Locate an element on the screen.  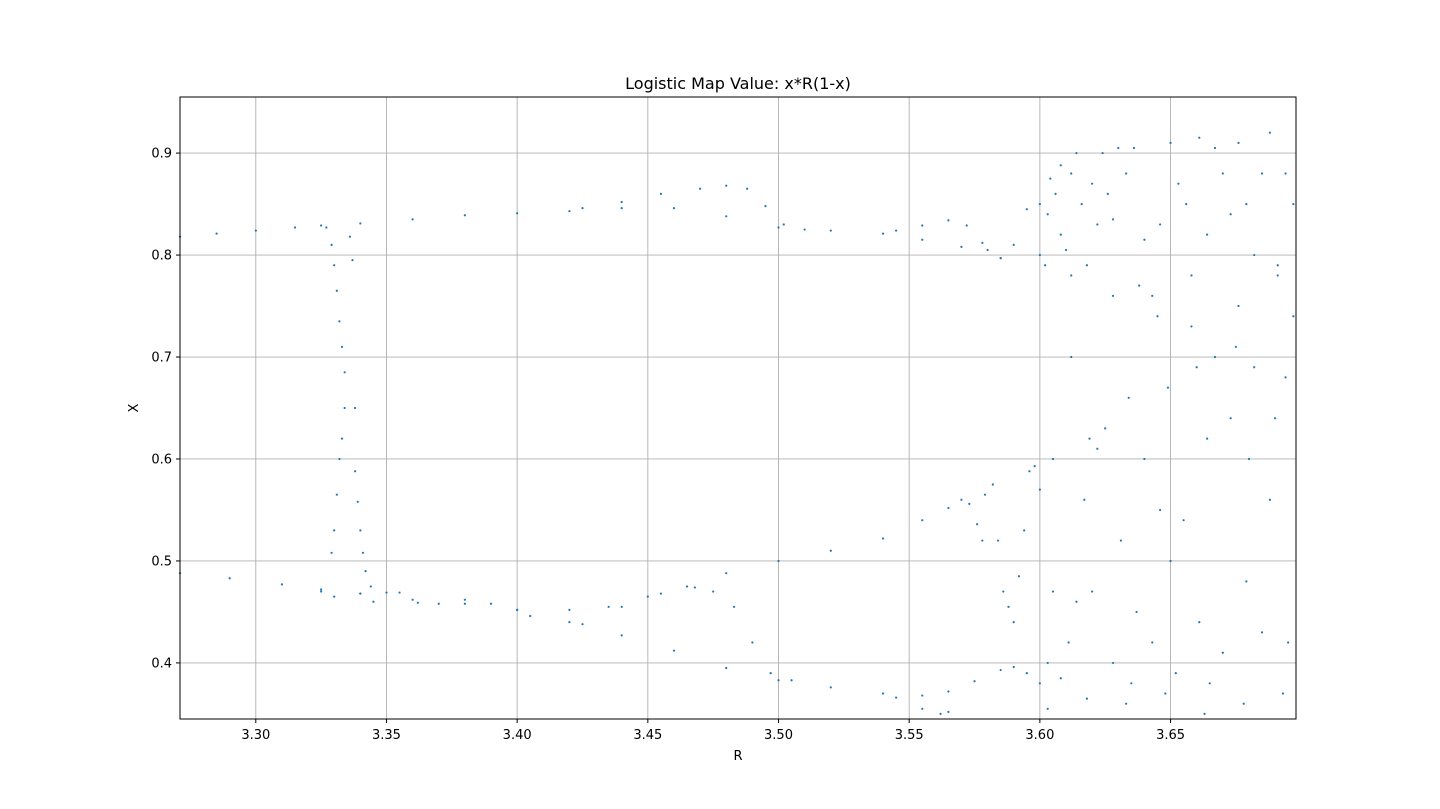
x-tick-label: 3.35 is located at coordinates (386, 735).